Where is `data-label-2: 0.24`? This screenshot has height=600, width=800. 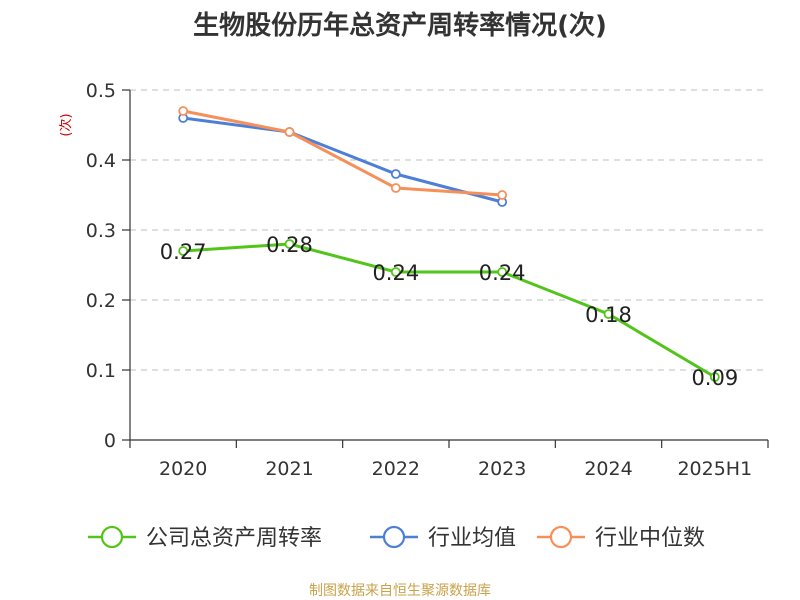
data-label-2: 0.24 is located at coordinates (395, 273).